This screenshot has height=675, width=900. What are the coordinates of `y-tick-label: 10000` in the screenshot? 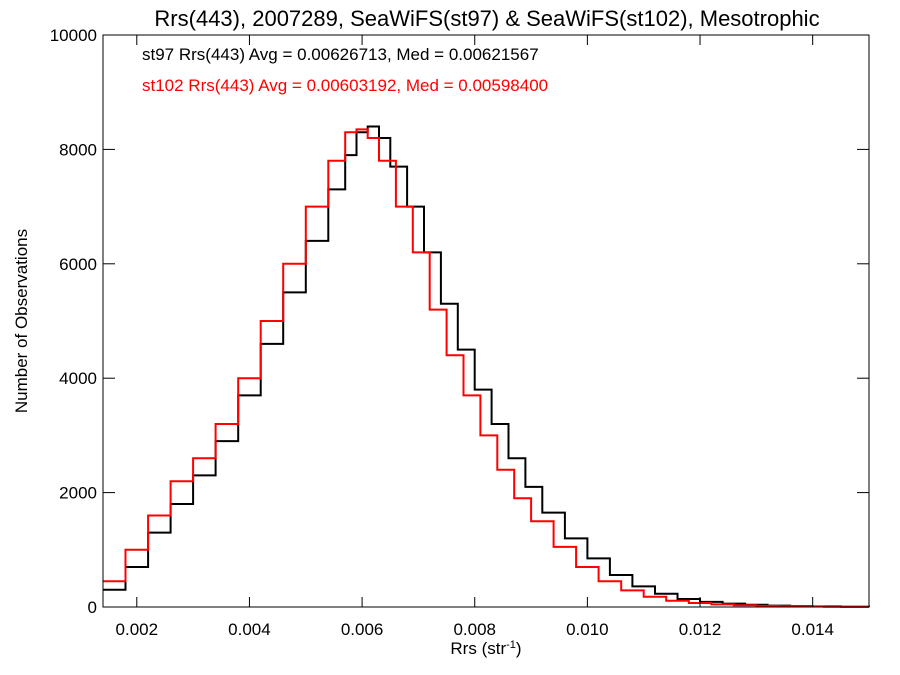 It's located at (73, 35).